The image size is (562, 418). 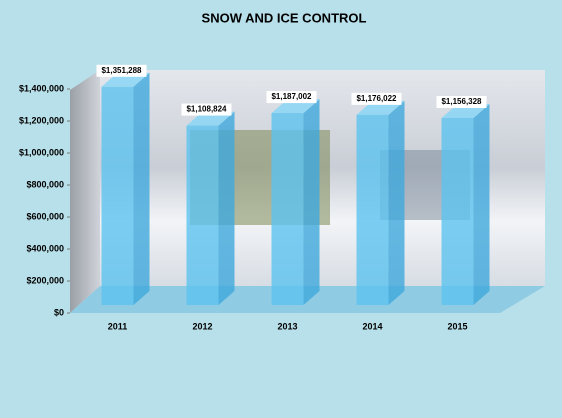 What do you see at coordinates (41, 152) in the screenshot?
I see `y-tick-label: $1,000,000` at bounding box center [41, 152].